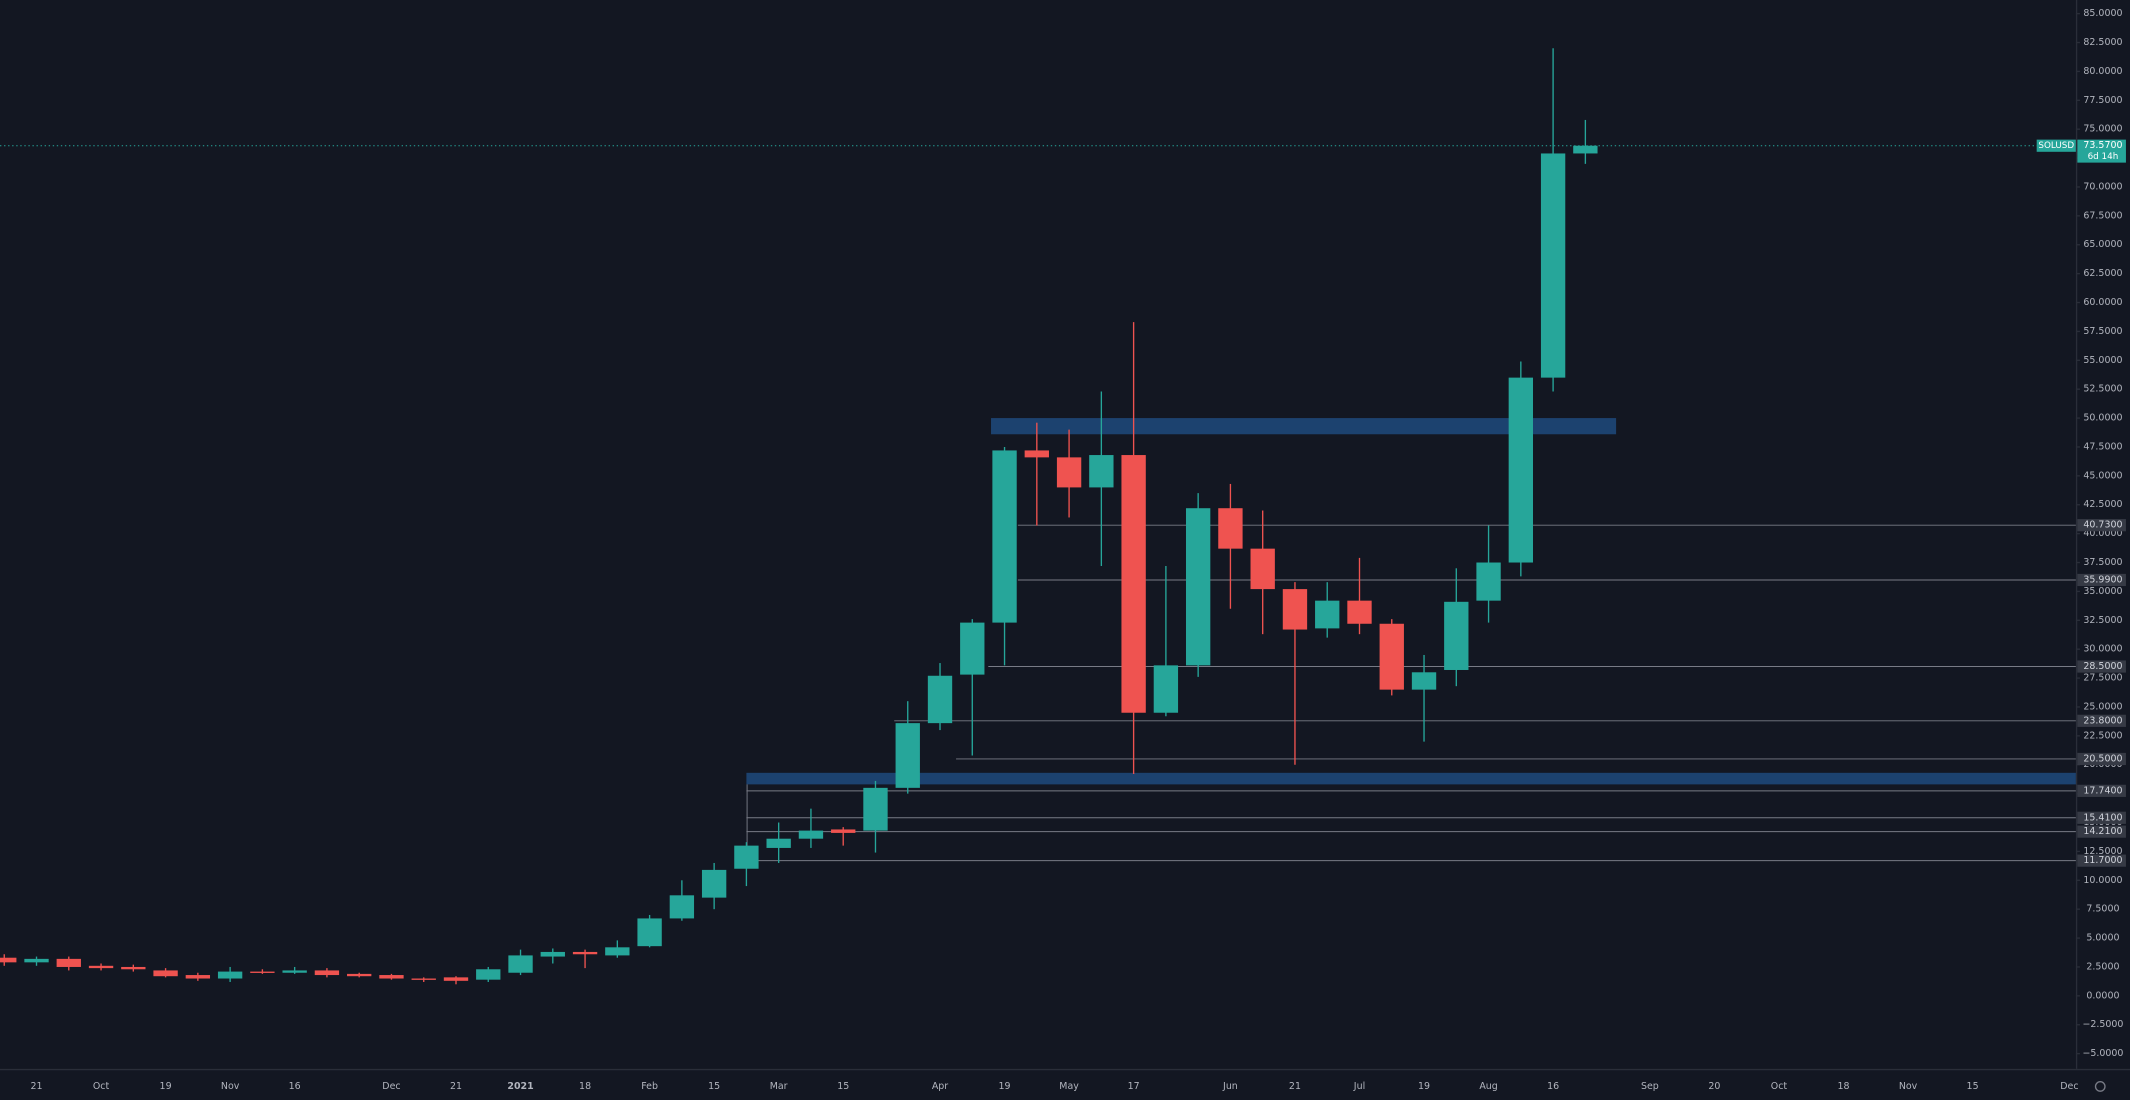  What do you see at coordinates (2102, 186) in the screenshot?
I see `y-tick-label: 70.0000` at bounding box center [2102, 186].